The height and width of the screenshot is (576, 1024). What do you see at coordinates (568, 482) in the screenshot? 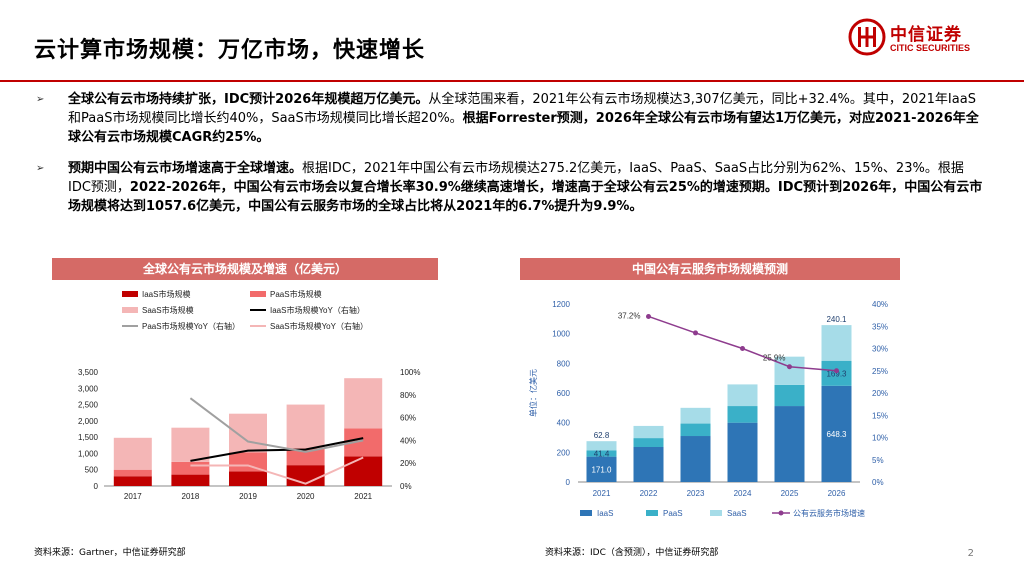
I see `y-left-tick: 0` at bounding box center [568, 482].